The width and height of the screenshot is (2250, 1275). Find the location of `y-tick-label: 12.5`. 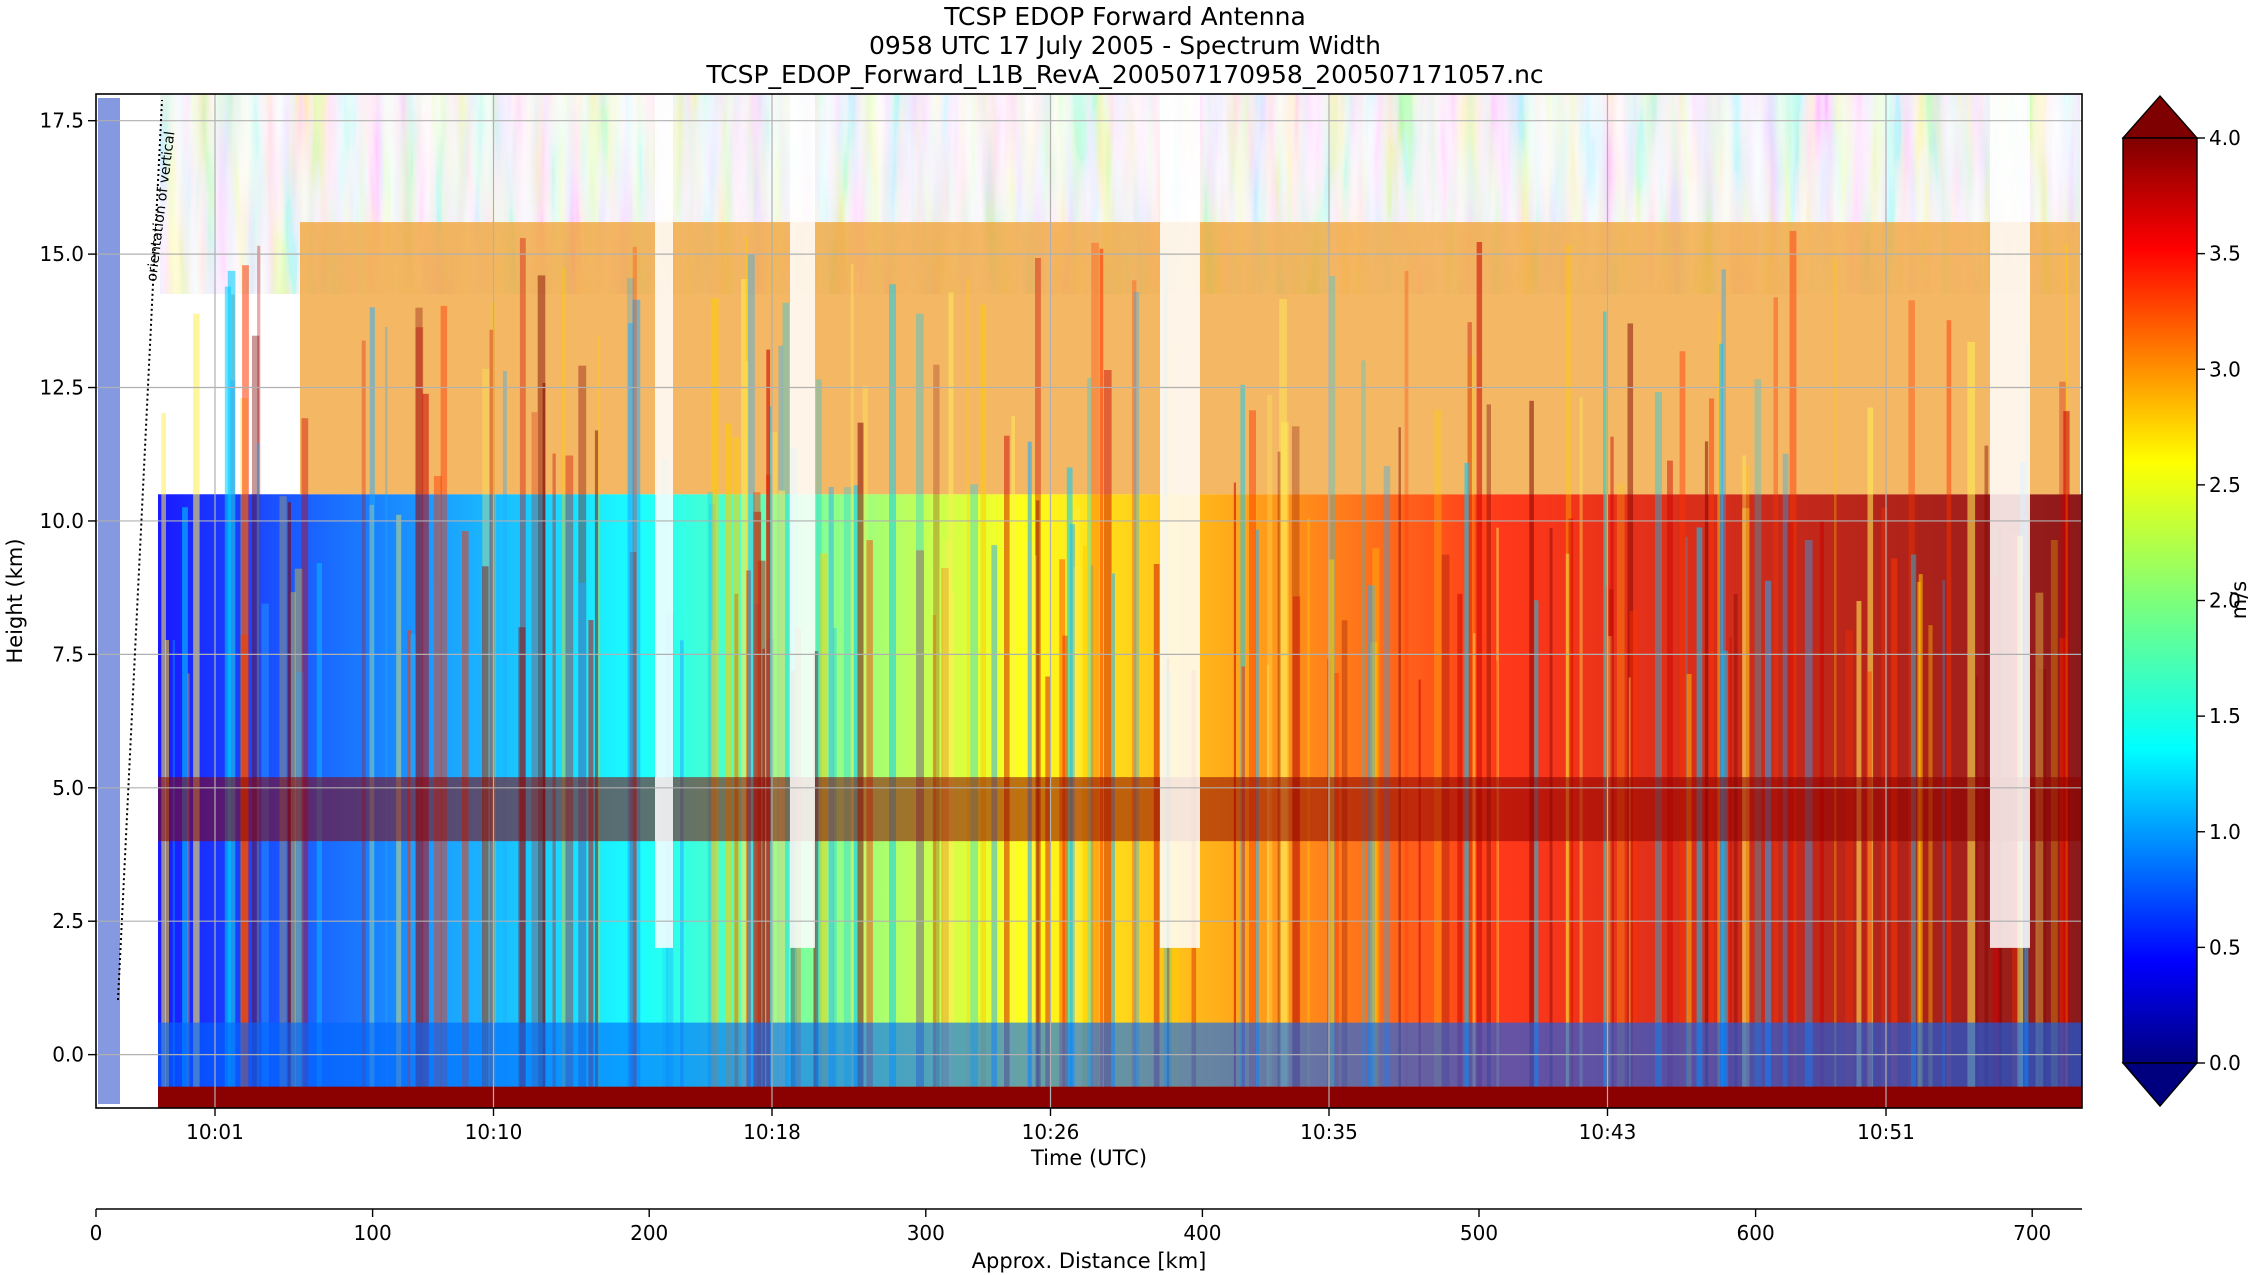

y-tick-label: 12.5 is located at coordinates (61, 388).